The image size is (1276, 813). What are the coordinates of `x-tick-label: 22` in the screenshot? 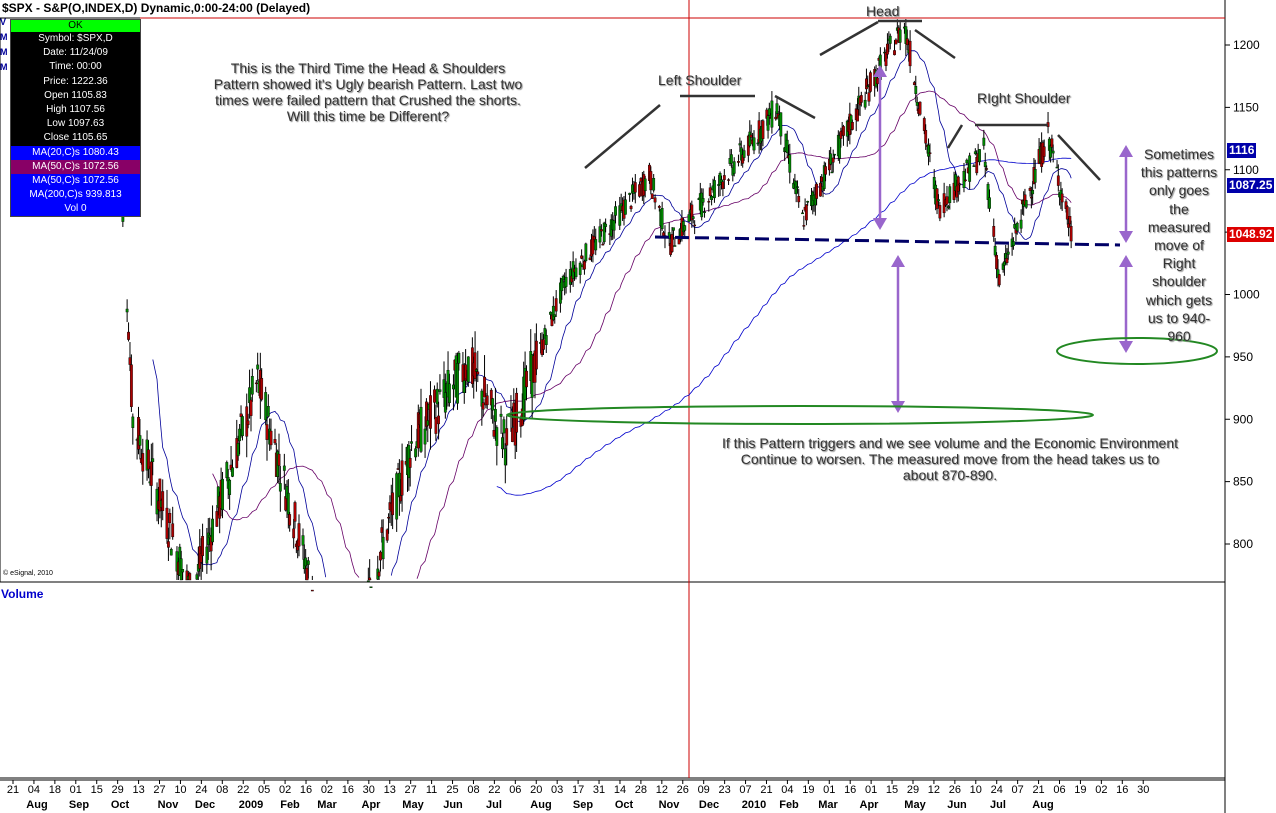 It's located at (494, 790).